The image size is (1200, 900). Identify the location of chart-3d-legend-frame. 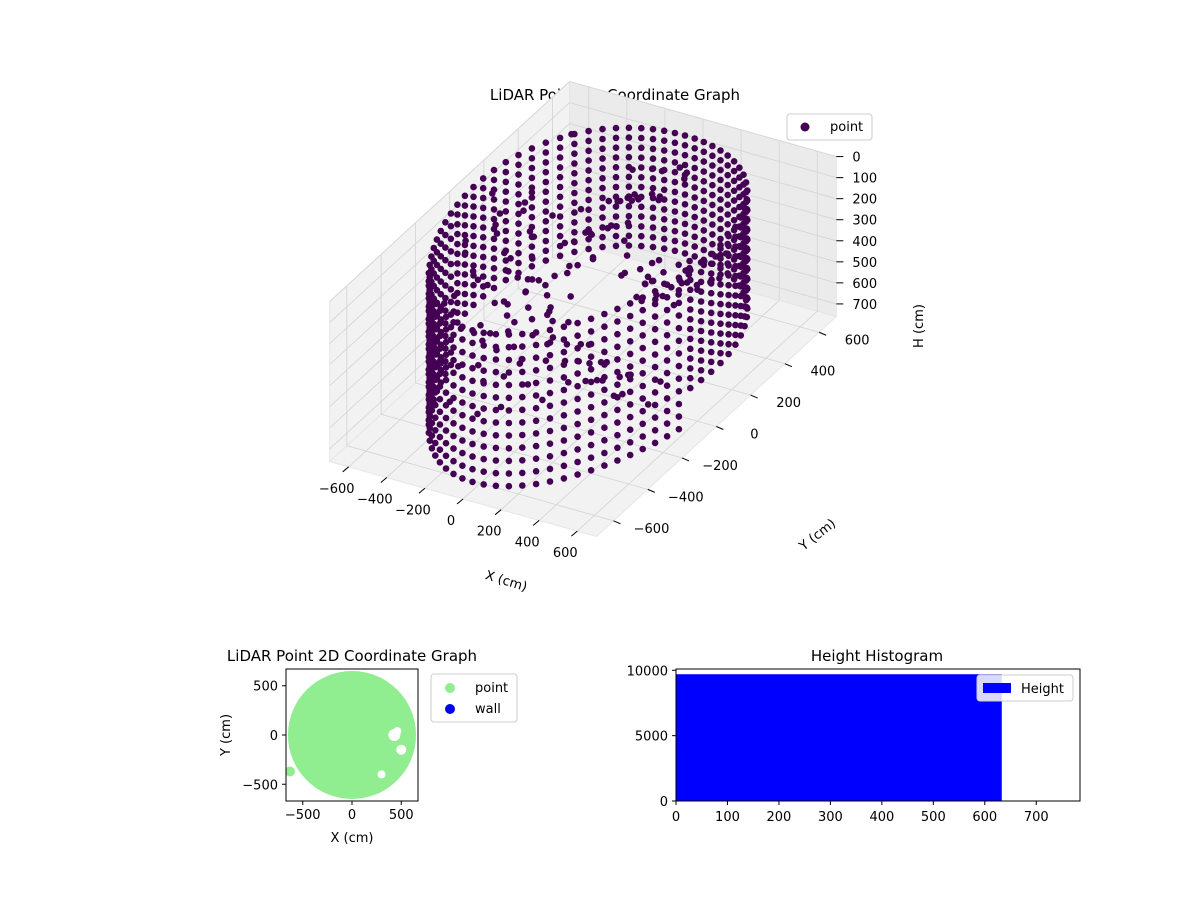
(829, 127).